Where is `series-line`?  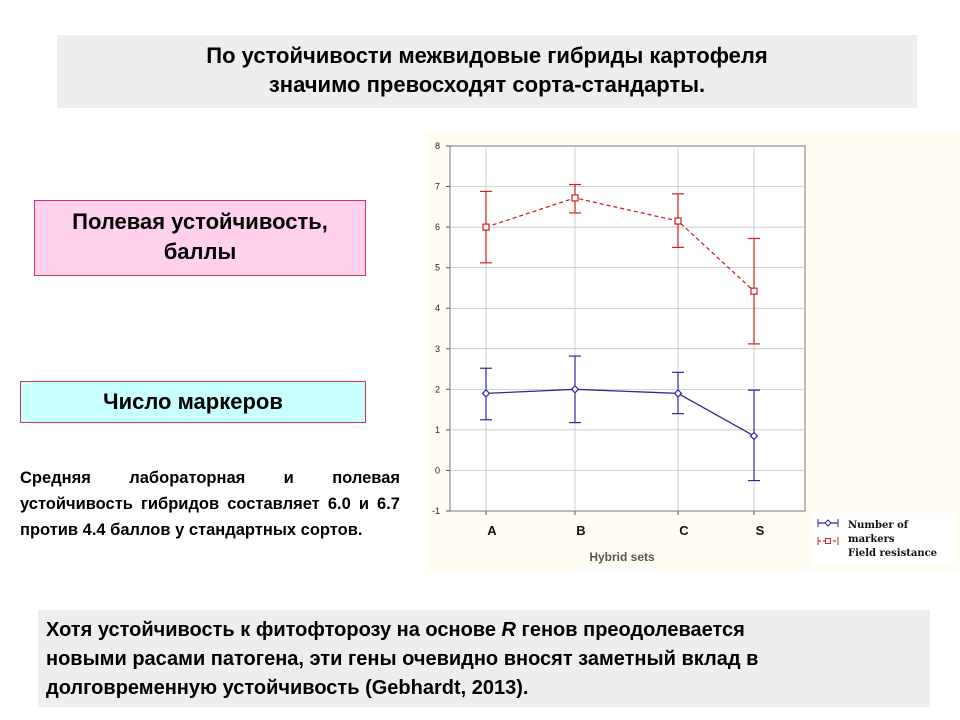
series-line is located at coordinates (620, 412).